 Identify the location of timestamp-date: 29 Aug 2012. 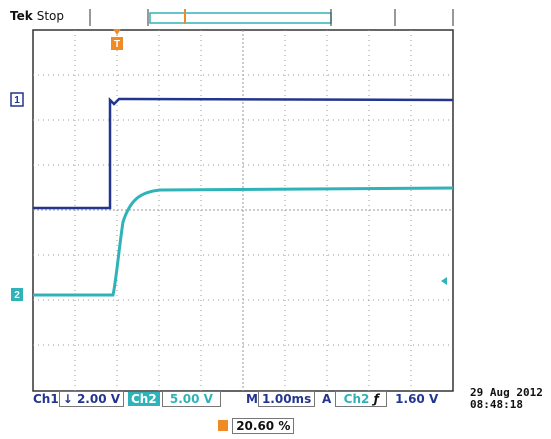
(506, 392).